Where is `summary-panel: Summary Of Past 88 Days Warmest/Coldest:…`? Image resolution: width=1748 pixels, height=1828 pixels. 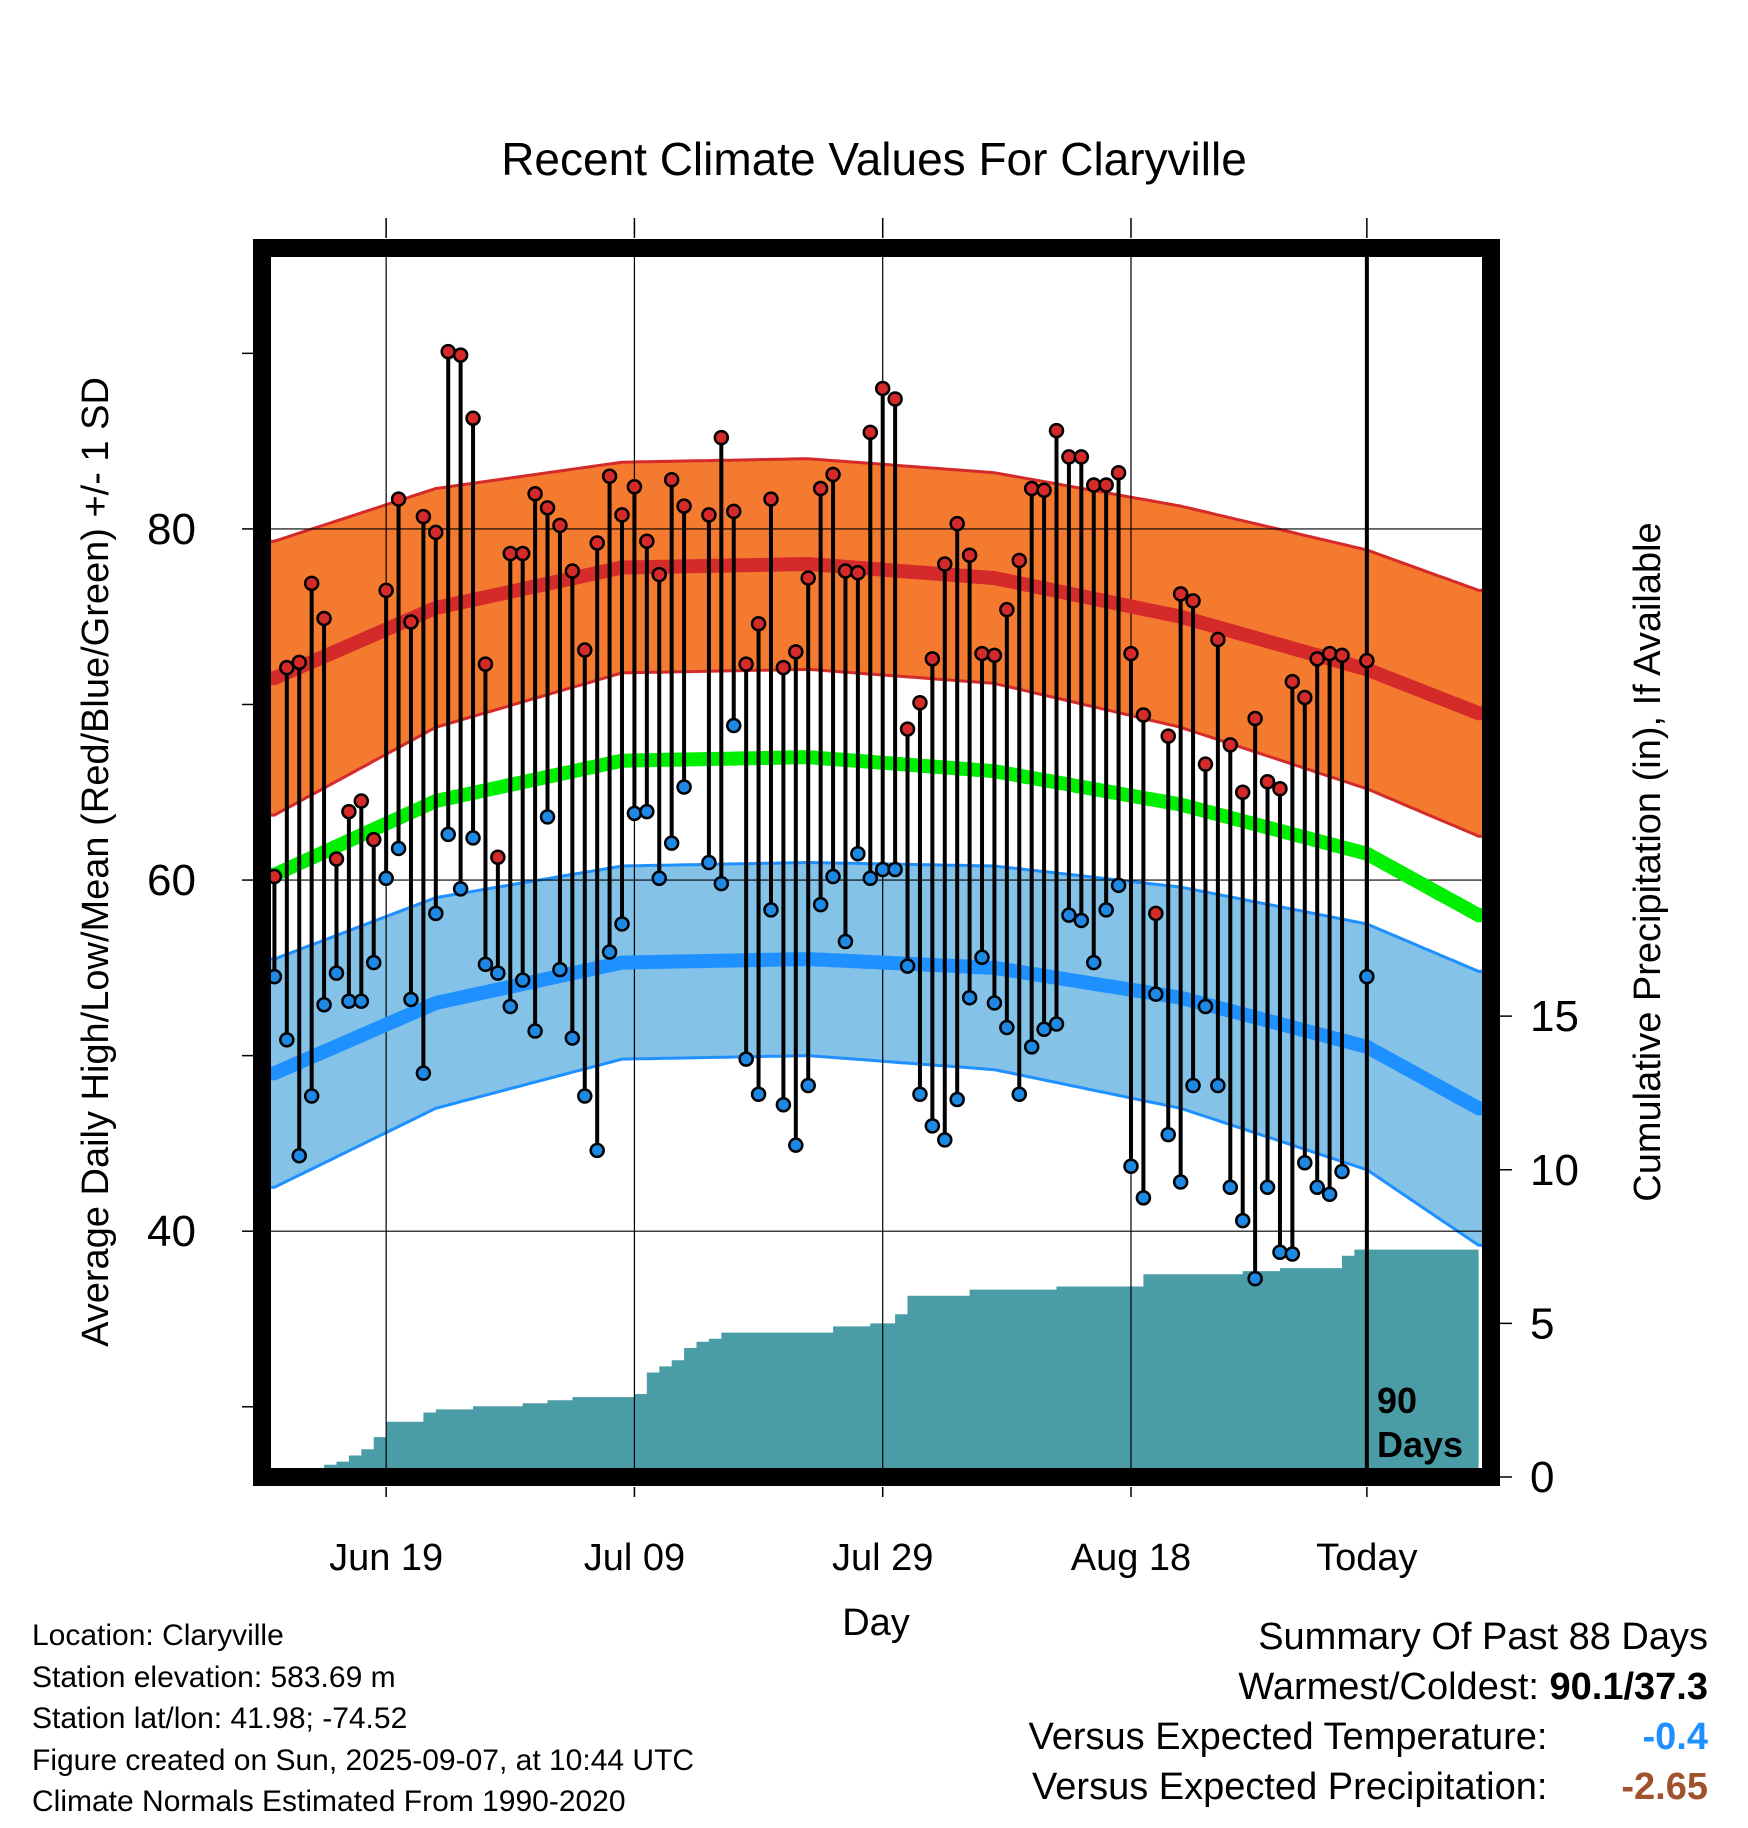
summary-panel: Summary Of Past 88 Days Warmest/Coldest:… is located at coordinates (1368, 1712).